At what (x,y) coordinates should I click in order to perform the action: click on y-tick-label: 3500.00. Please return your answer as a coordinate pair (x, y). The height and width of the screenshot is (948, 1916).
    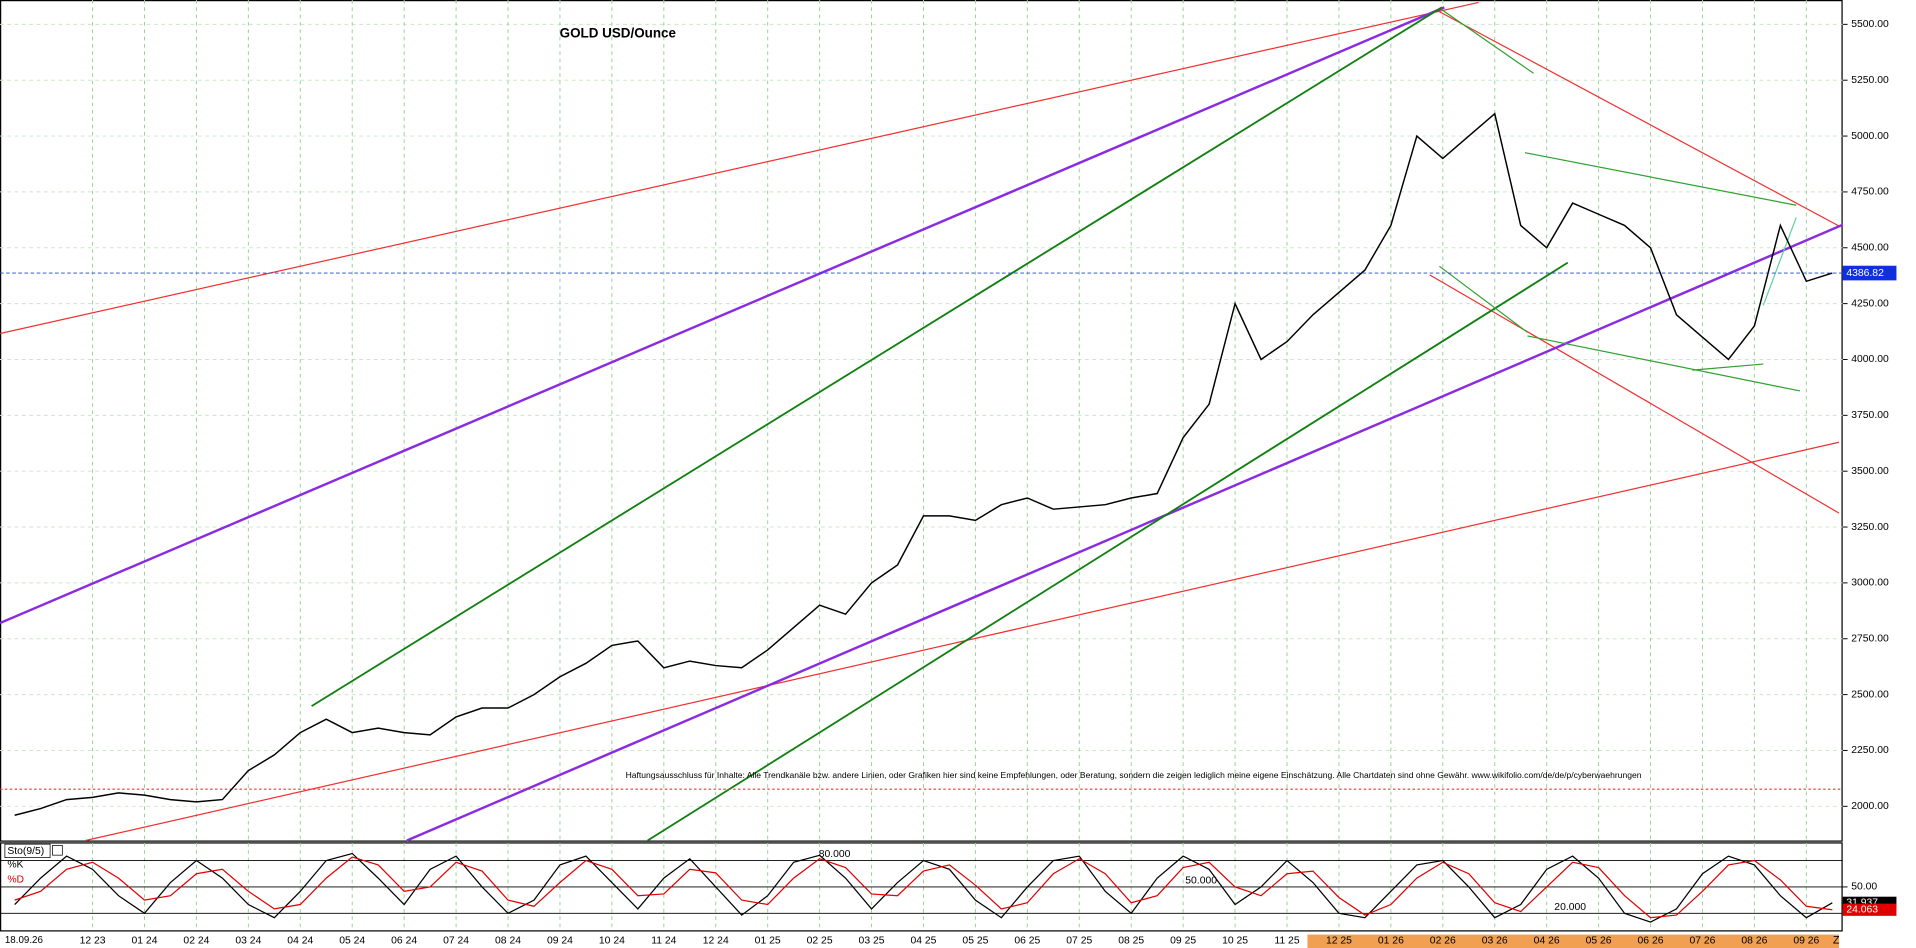
    Looking at the image, I should click on (1870, 471).